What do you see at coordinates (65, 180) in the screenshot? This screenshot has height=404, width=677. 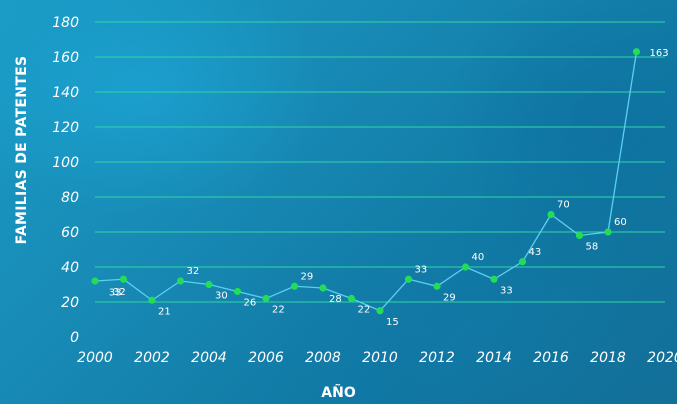 I see `y-axis-ticks: 0 20 40 60 80 100 120 140 160 180` at bounding box center [65, 180].